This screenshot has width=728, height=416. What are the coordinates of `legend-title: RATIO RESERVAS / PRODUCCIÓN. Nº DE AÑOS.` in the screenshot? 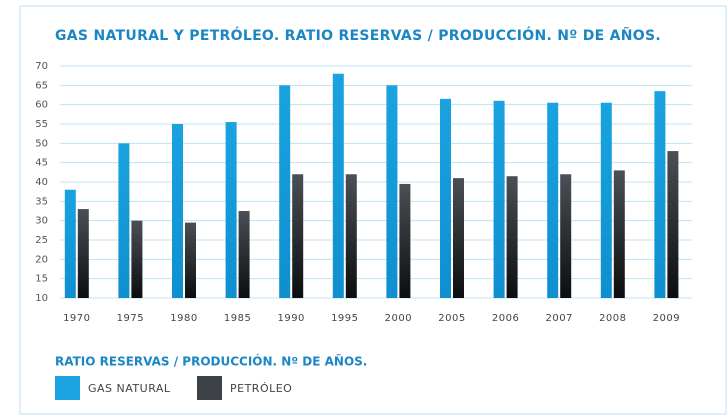 It's located at (211, 361).